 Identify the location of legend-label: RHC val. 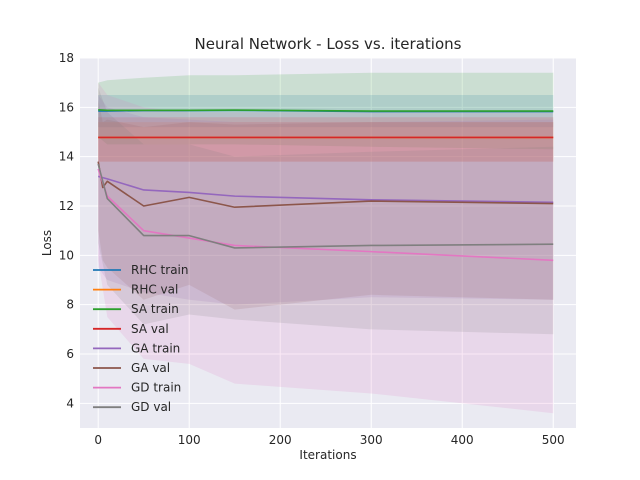
(154, 290).